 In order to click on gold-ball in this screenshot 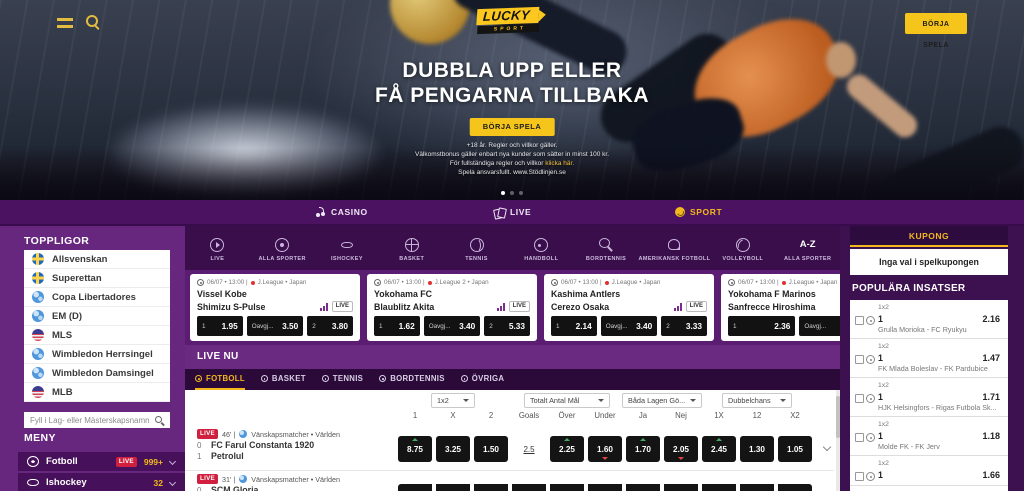, I will do `click(430, 22)`.